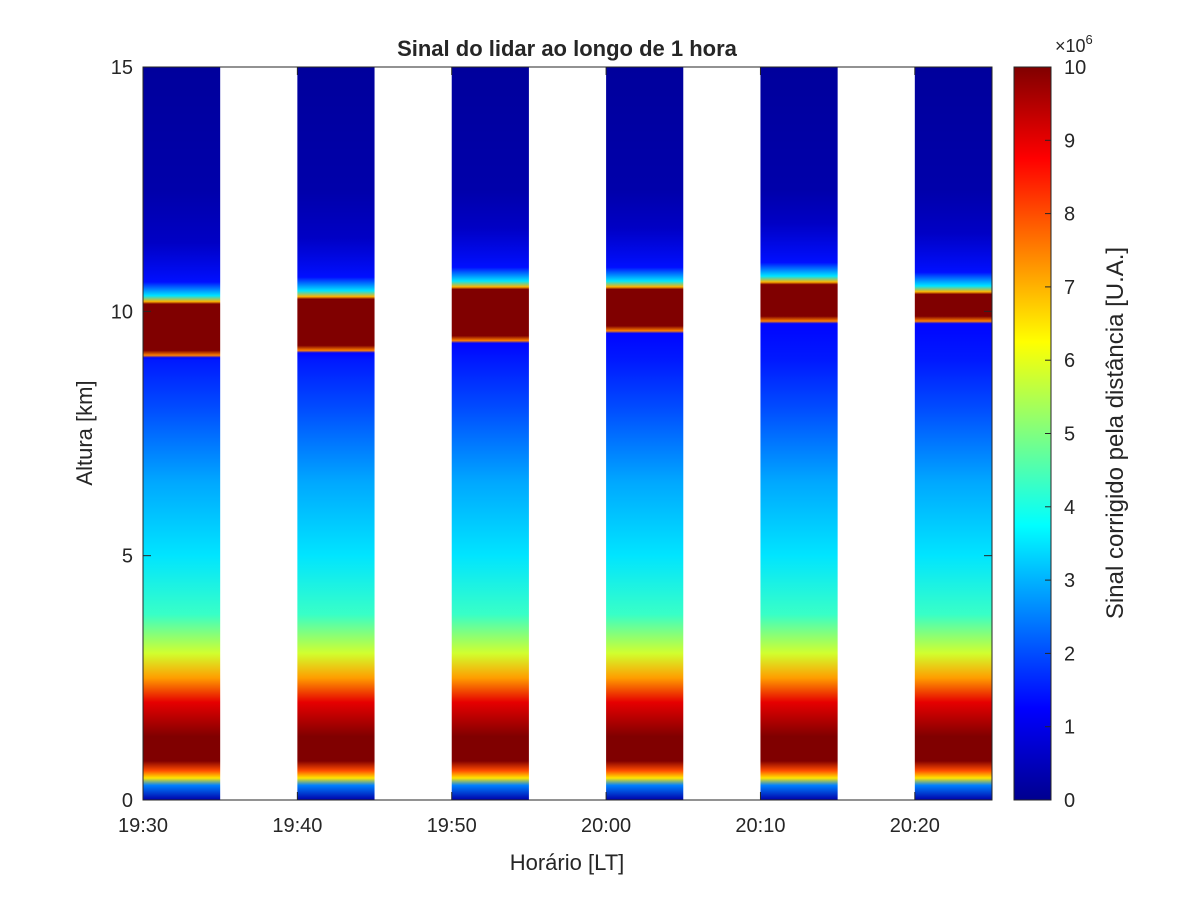 The width and height of the screenshot is (1200, 900). Describe the element at coordinates (452, 826) in the screenshot. I see `x-tick-label: 19:50` at that location.